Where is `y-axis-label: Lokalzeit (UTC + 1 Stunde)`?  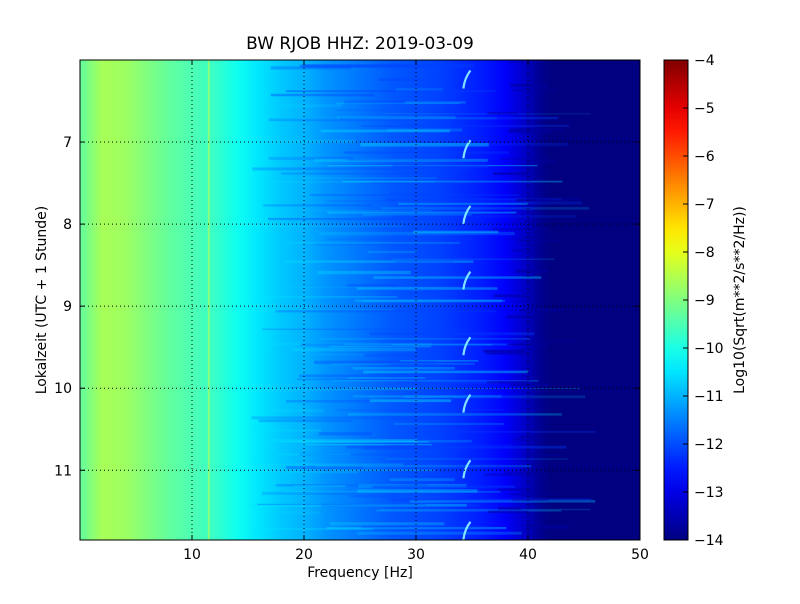 y-axis-label: Lokalzeit (UTC + 1 Stunde) is located at coordinates (42, 300).